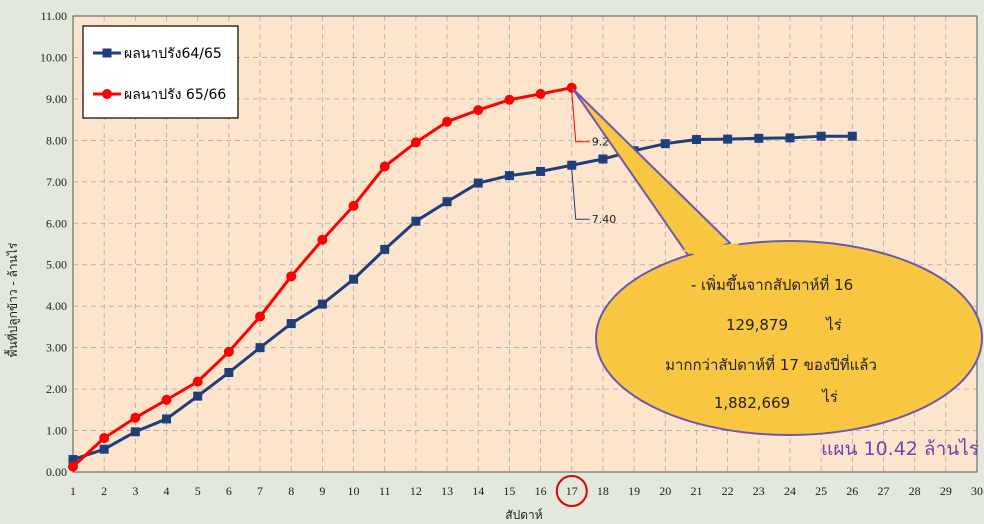  What do you see at coordinates (789, 338) in the screenshot?
I see `callout-bubble` at bounding box center [789, 338].